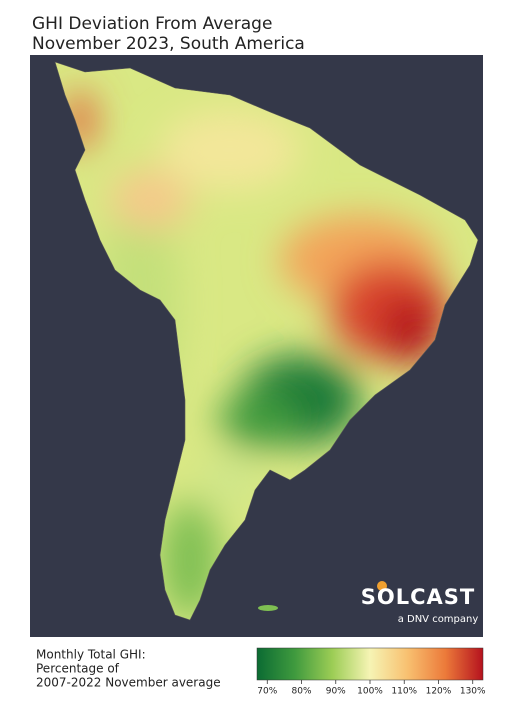 This screenshot has width=508, height=716. What do you see at coordinates (78, 669) in the screenshot?
I see `legend-label: Percentage of` at bounding box center [78, 669].